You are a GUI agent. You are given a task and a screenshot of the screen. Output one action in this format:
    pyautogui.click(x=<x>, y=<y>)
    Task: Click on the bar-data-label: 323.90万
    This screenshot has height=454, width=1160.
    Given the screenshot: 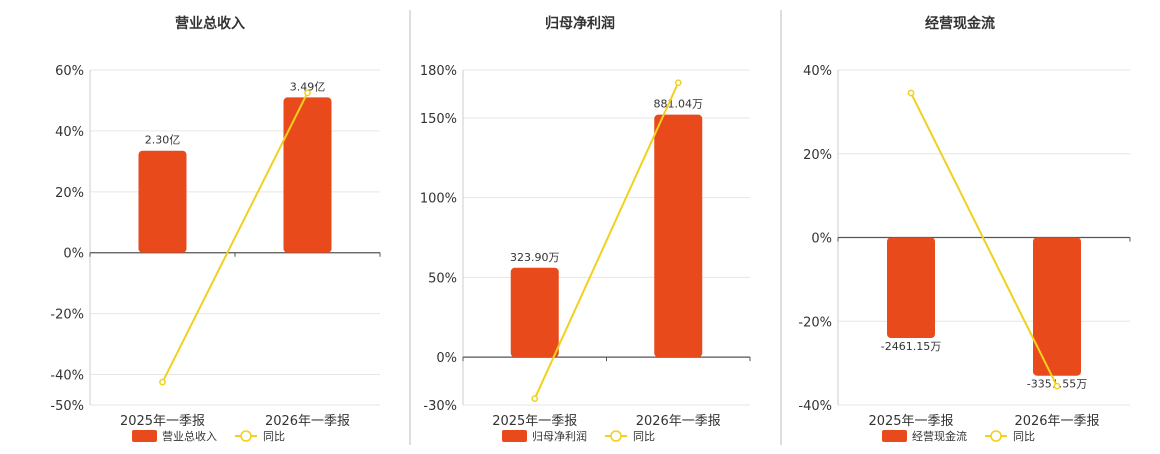 What is the action you would take?
    pyautogui.click(x=535, y=257)
    